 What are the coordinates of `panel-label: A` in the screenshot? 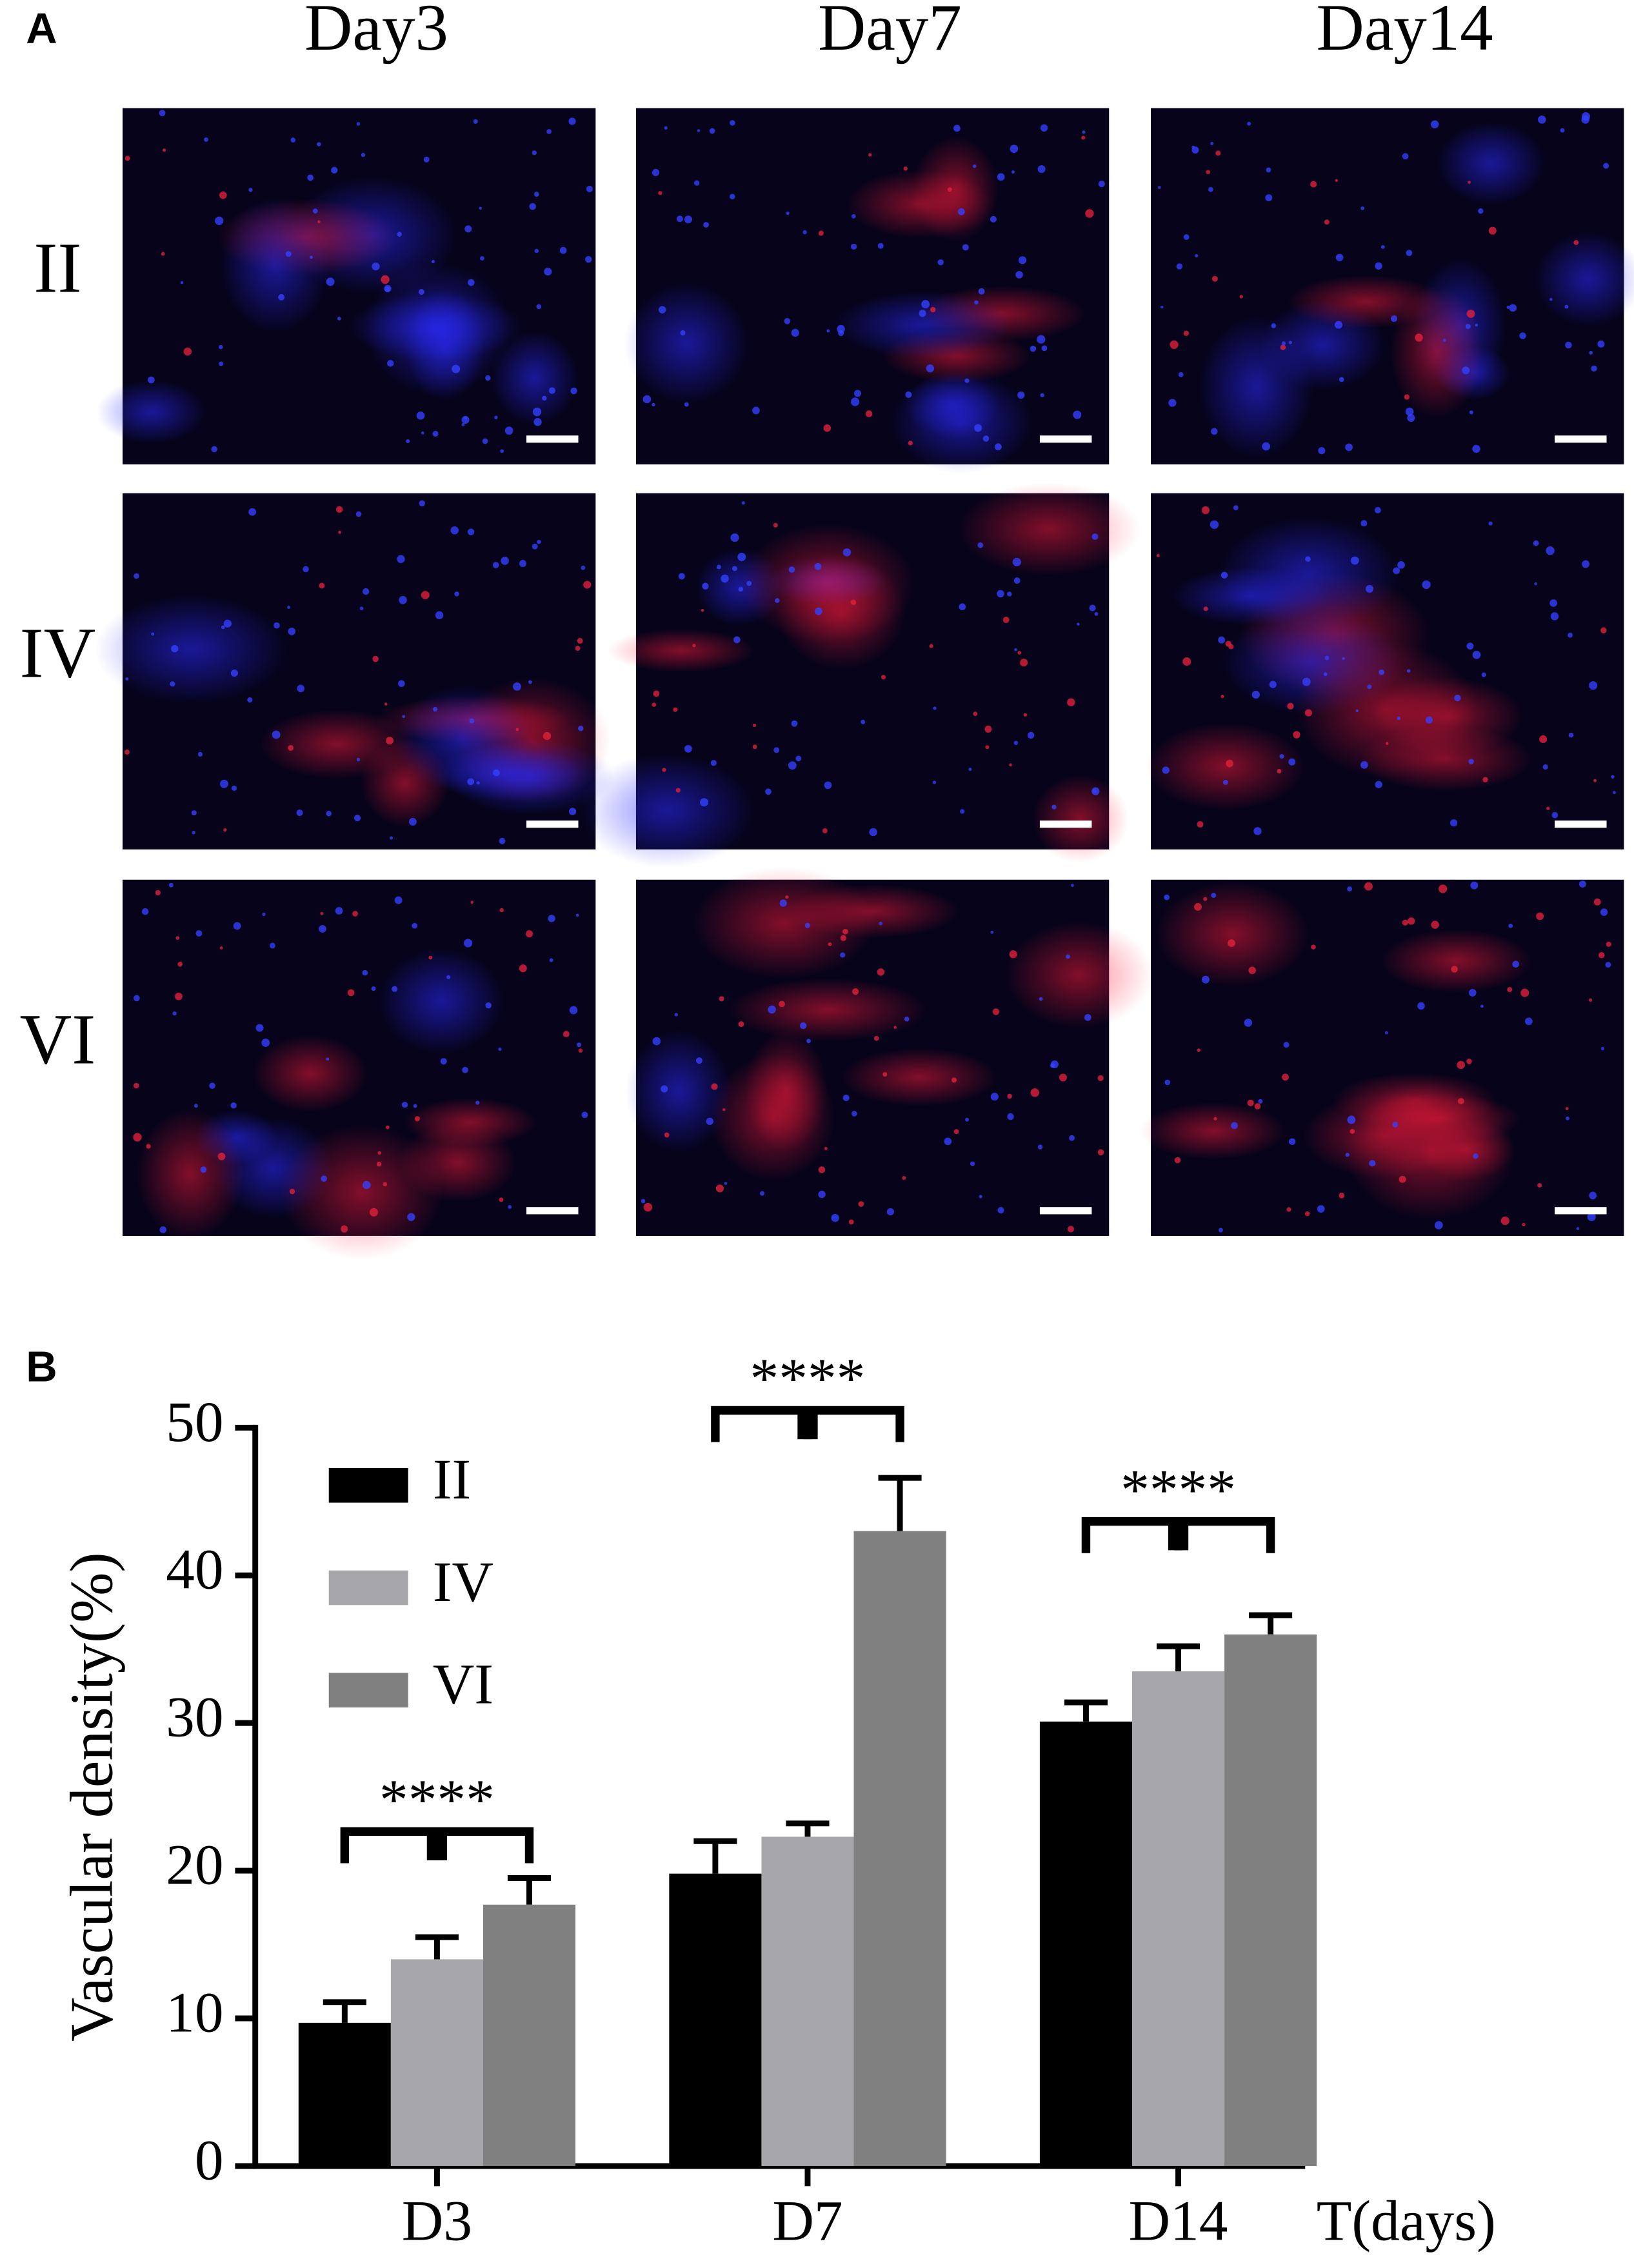 It's located at (41, 29).